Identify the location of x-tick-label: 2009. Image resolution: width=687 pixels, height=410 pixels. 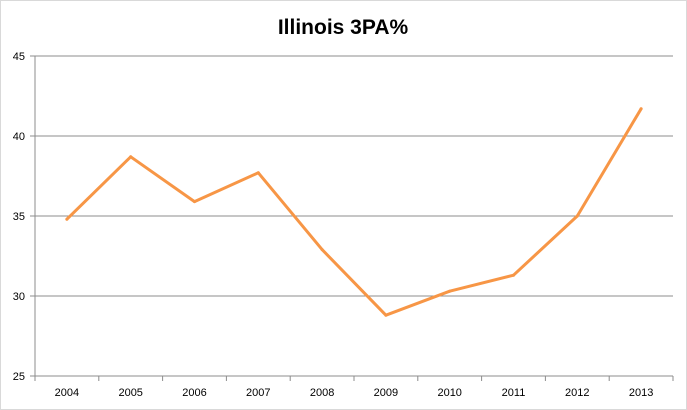
(386, 393).